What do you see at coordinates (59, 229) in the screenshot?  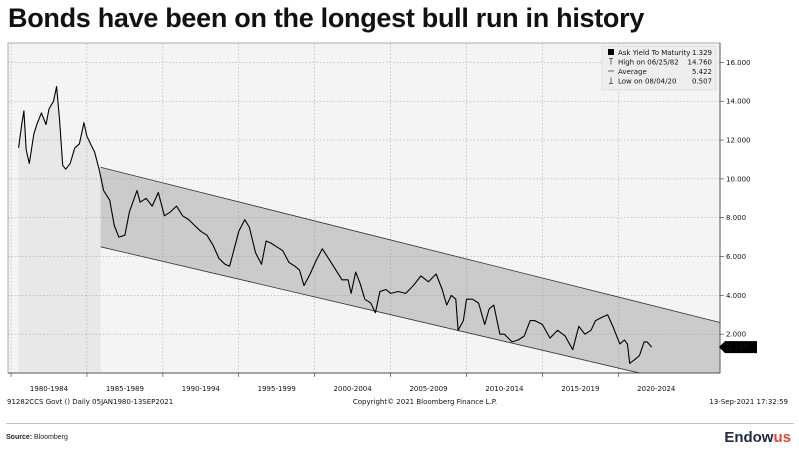 I see `highlight-region` at bounding box center [59, 229].